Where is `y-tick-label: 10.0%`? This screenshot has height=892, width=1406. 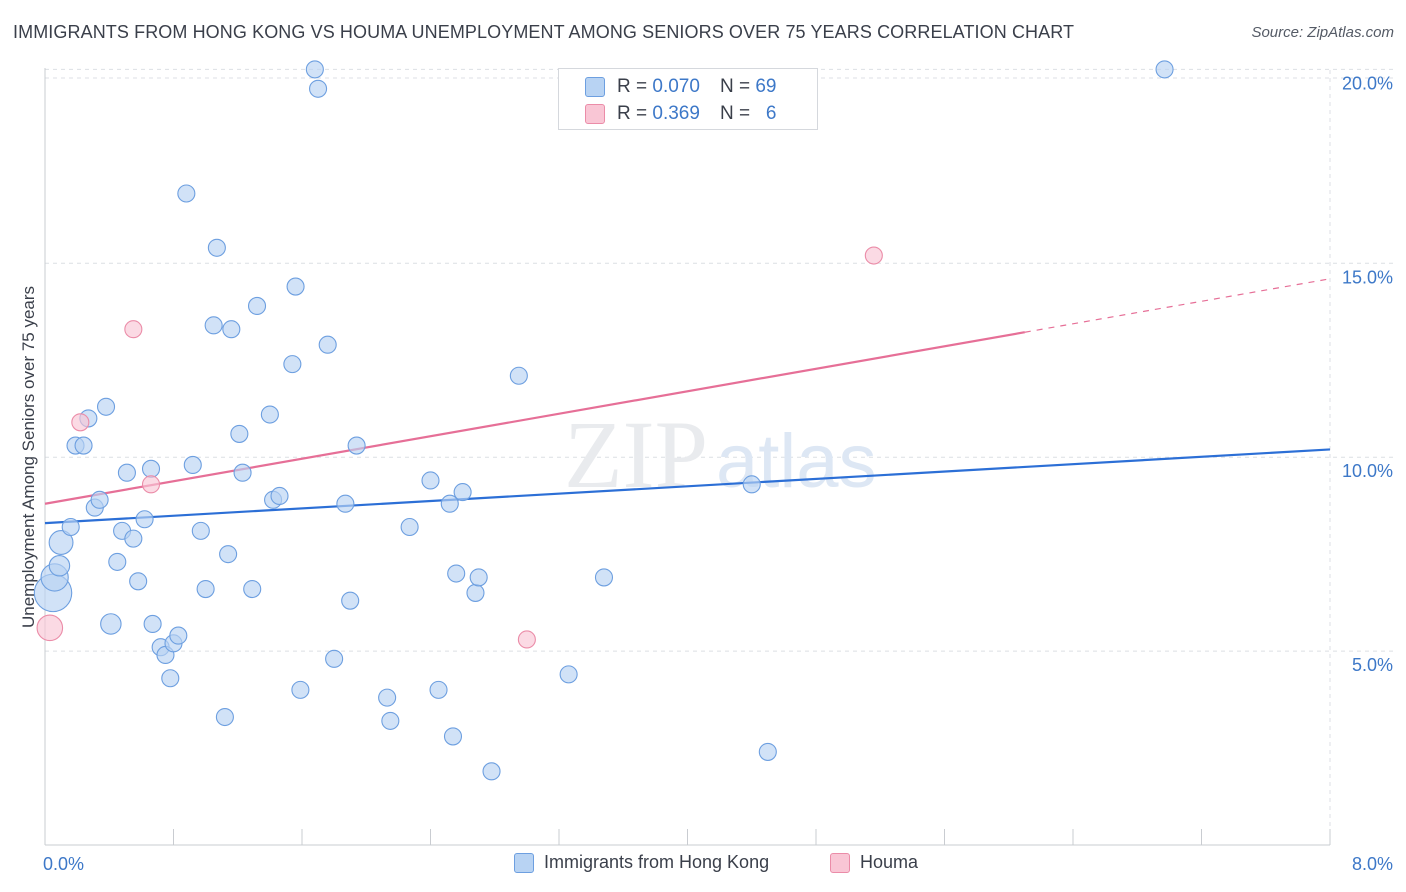
y-tick-label: 10.0% is located at coordinates (1367, 471).